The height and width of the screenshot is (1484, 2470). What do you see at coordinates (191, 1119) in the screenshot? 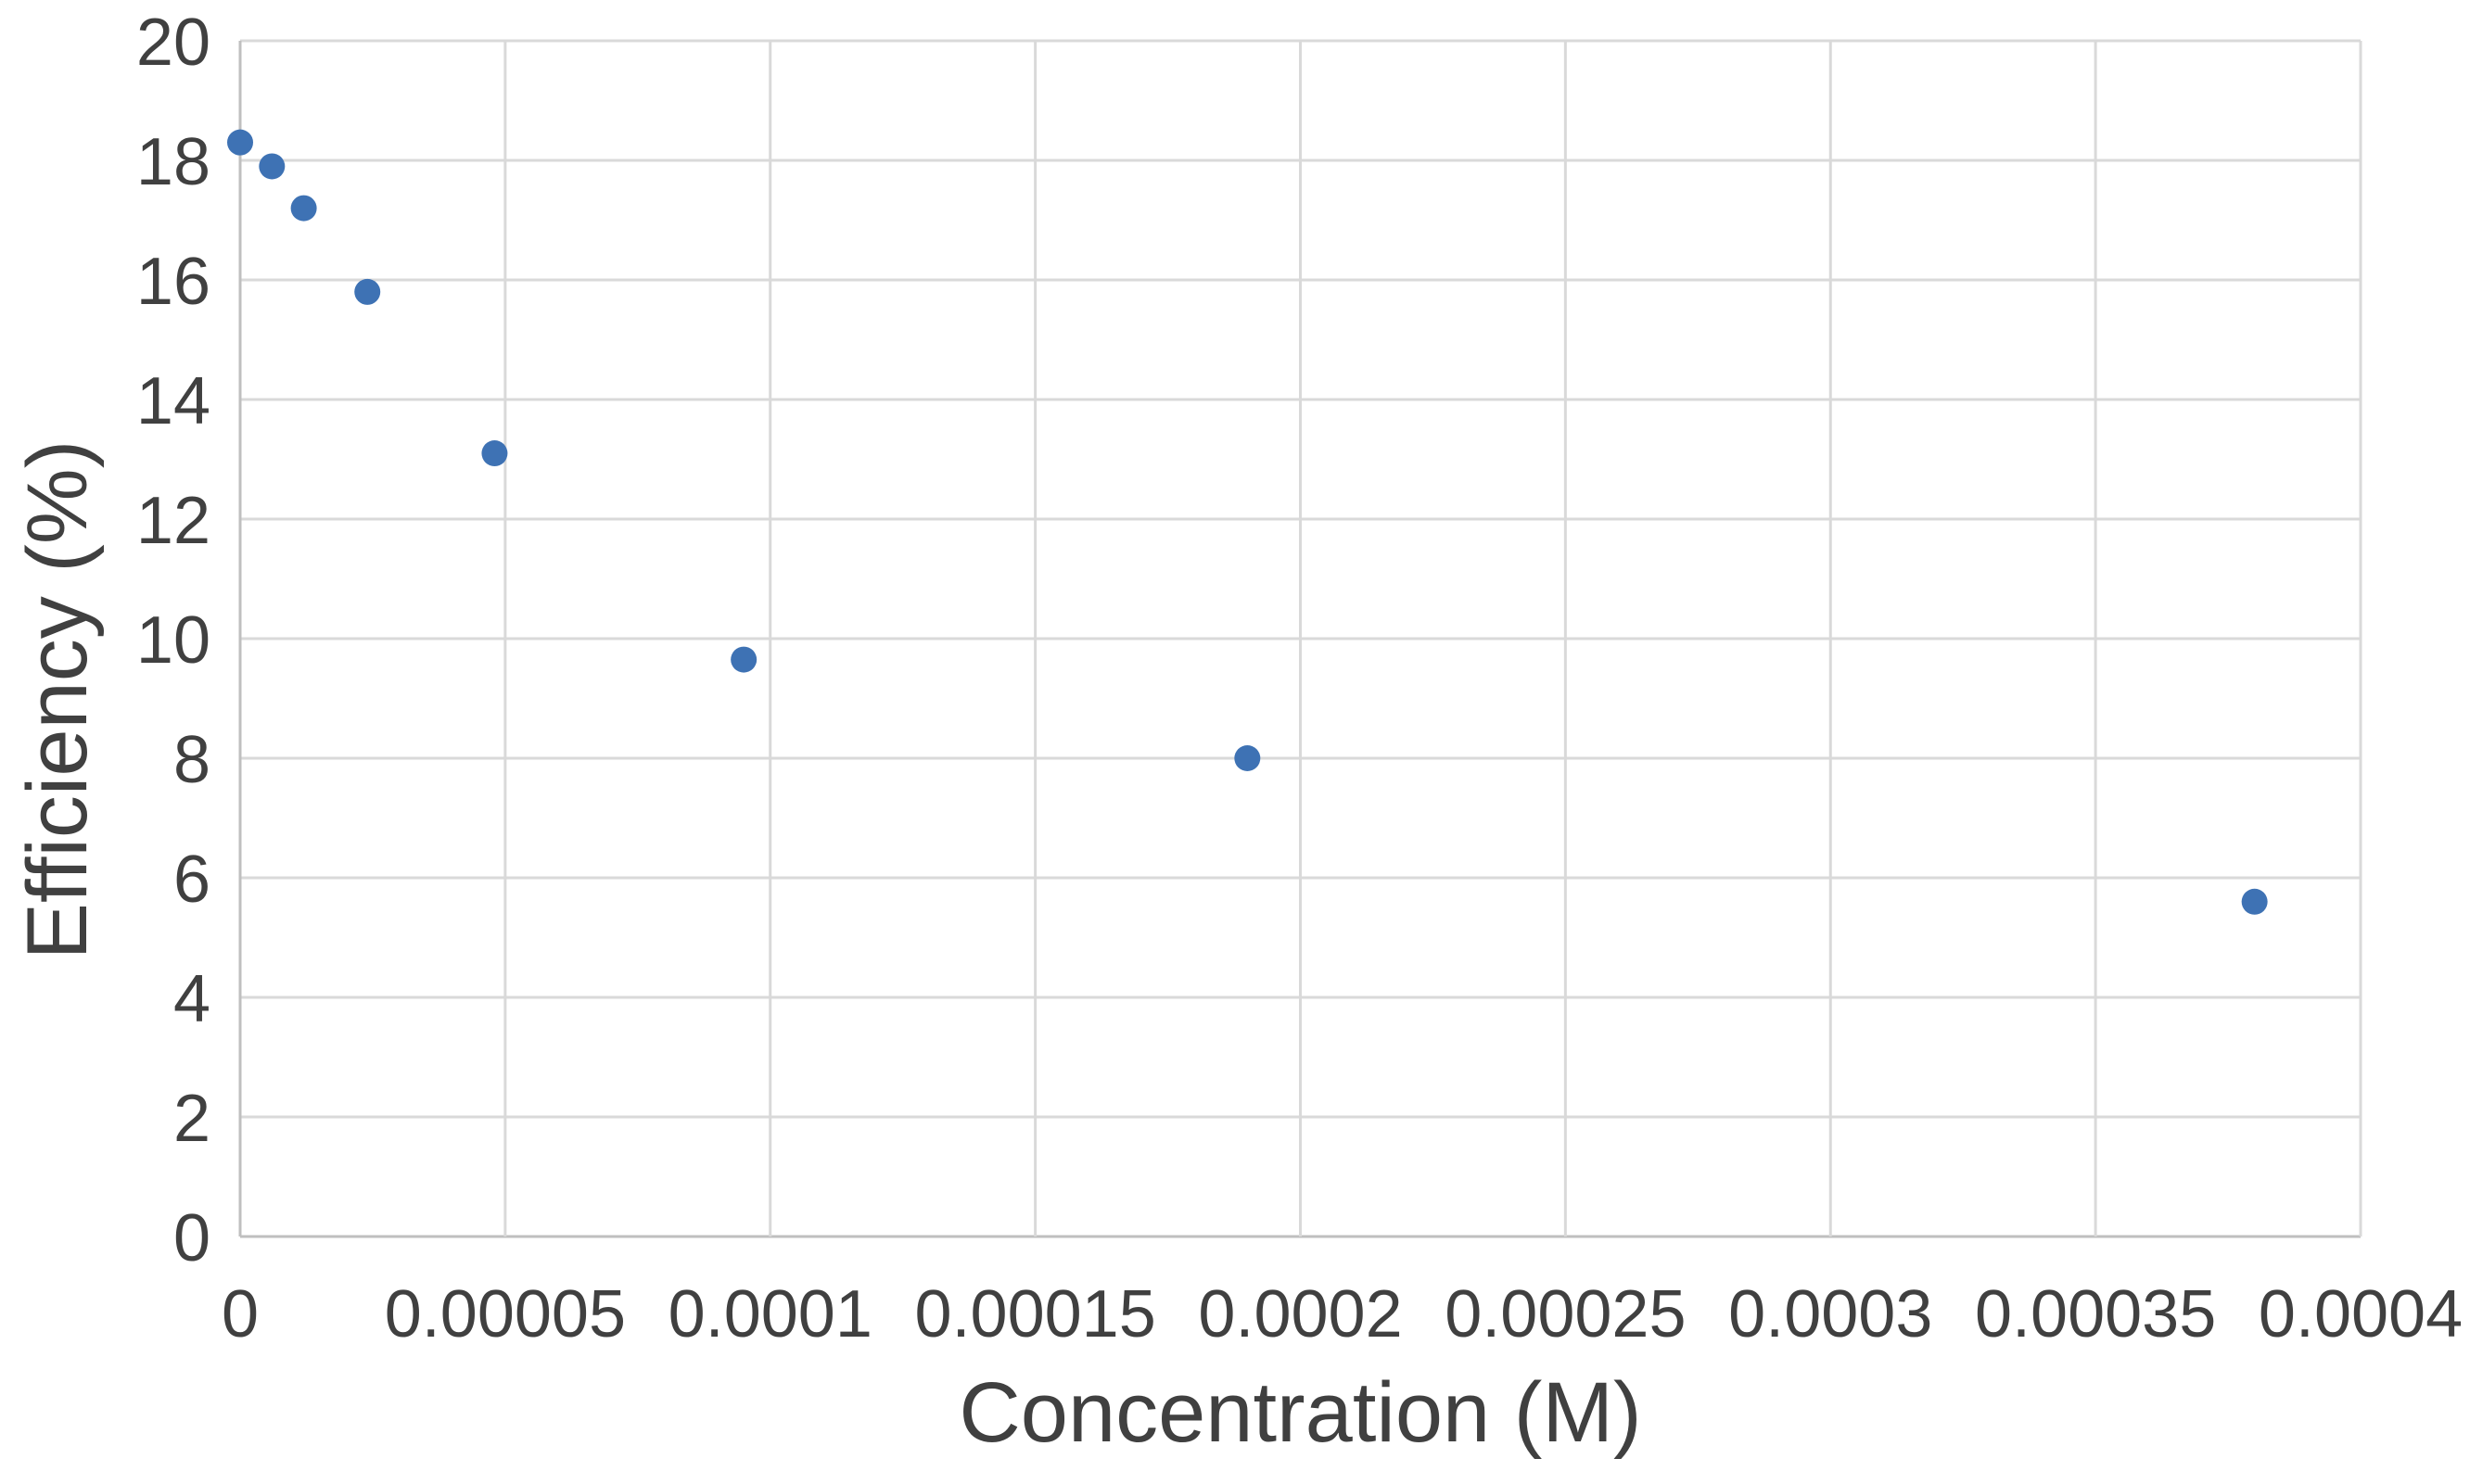
I see `y-tick-label: 2` at bounding box center [191, 1119].